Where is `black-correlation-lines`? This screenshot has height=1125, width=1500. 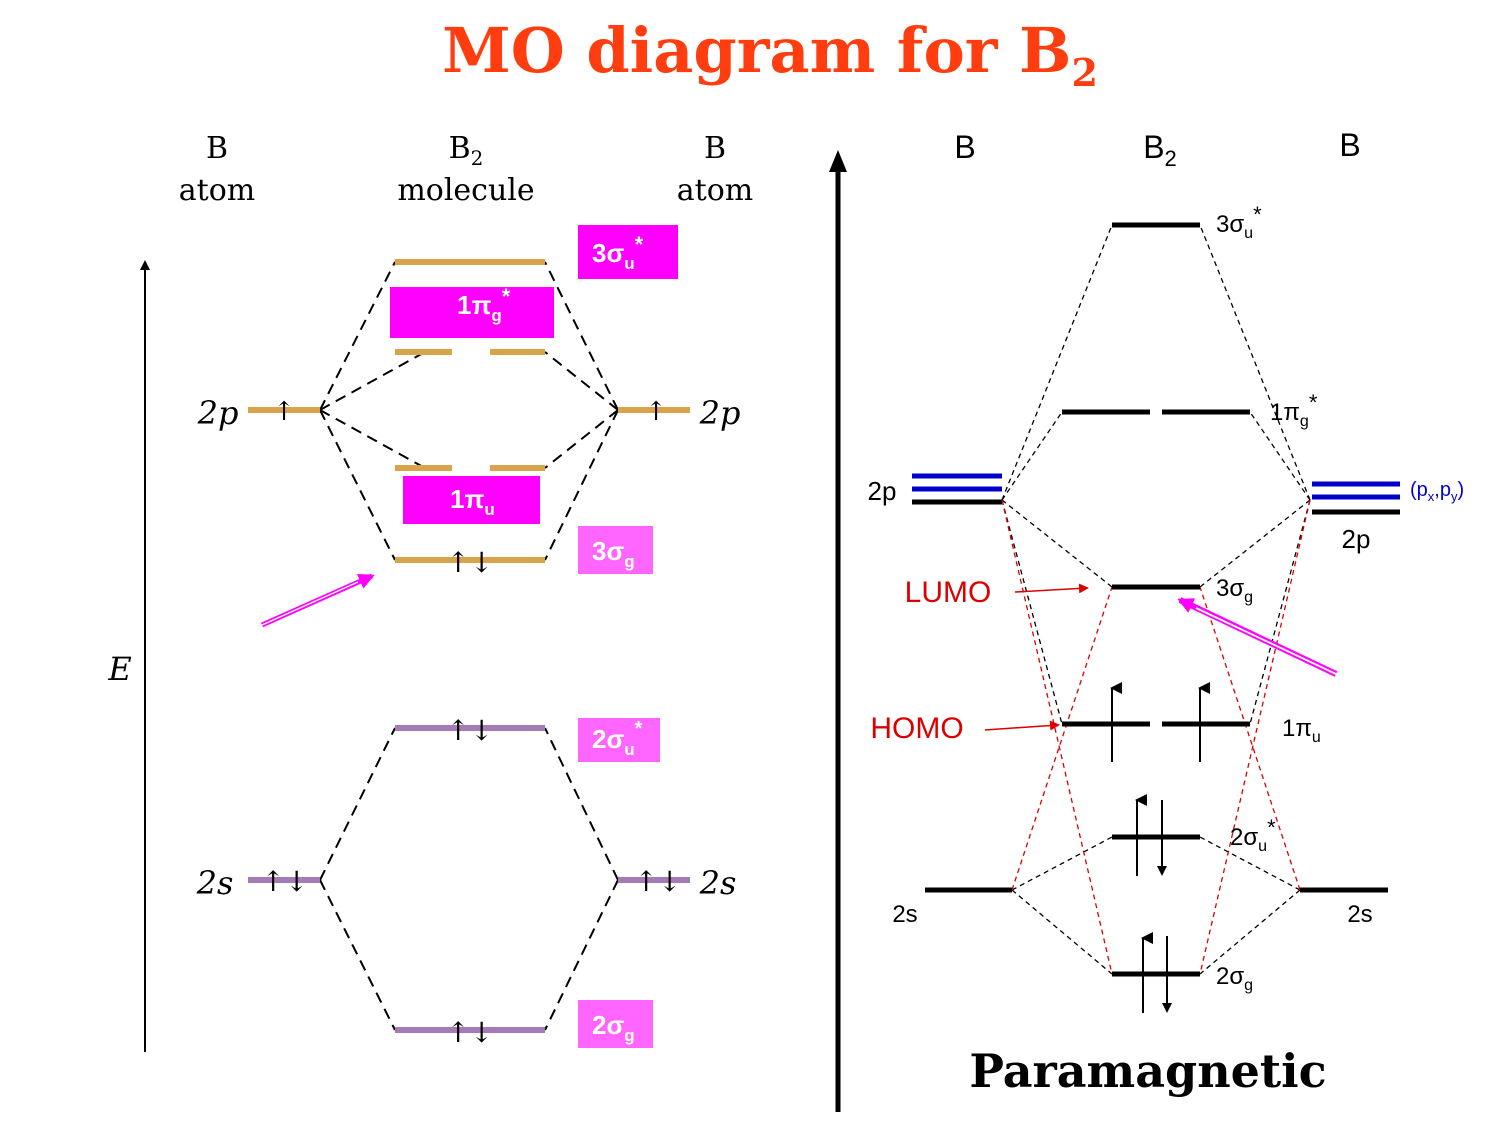
black-correlation-lines is located at coordinates (1156, 599).